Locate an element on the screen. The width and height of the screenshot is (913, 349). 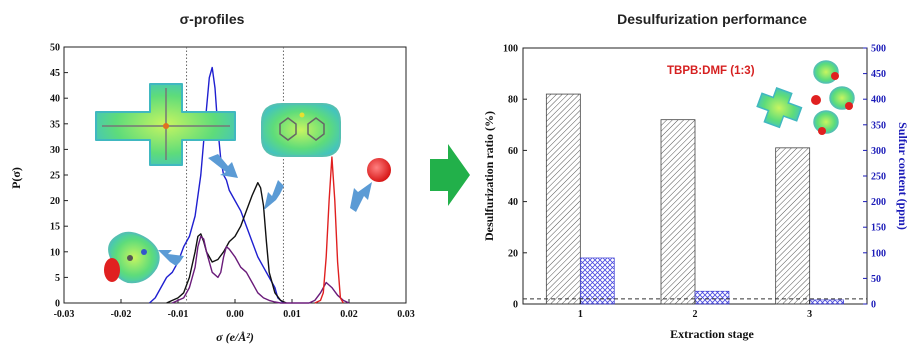
desulf-y2-tick-label: 250 is located at coordinates (878, 177).